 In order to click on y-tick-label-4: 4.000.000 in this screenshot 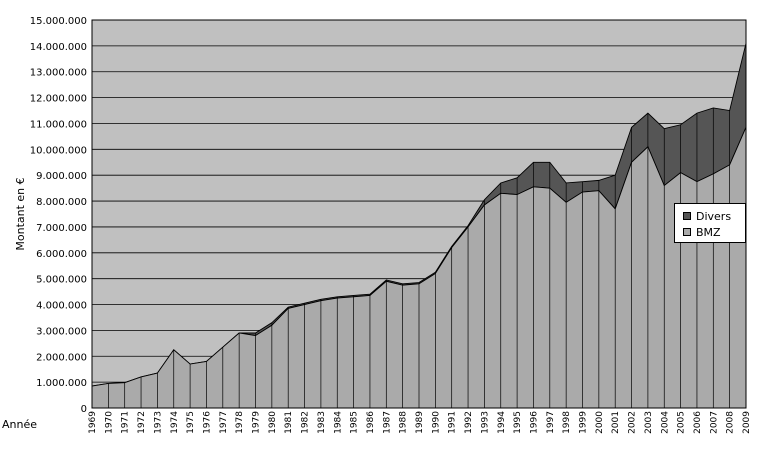, I will do `click(61, 306)`.